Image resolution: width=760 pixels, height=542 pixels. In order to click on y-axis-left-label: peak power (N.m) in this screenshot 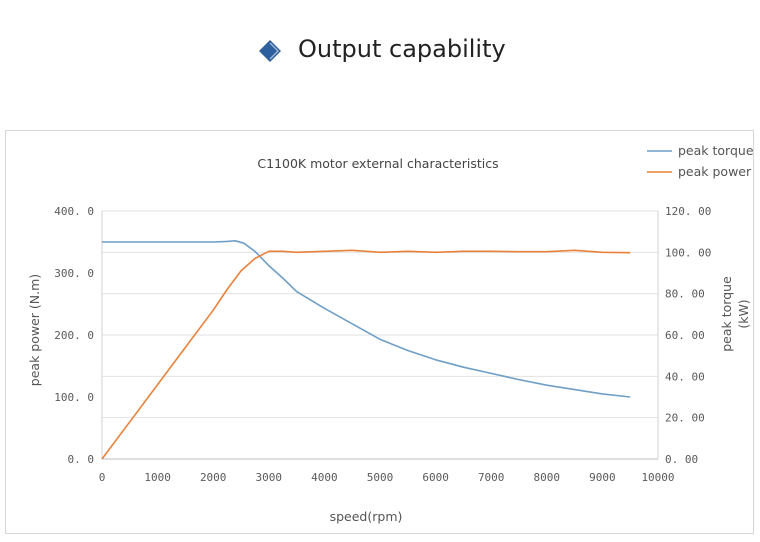, I will do `click(34, 330)`.